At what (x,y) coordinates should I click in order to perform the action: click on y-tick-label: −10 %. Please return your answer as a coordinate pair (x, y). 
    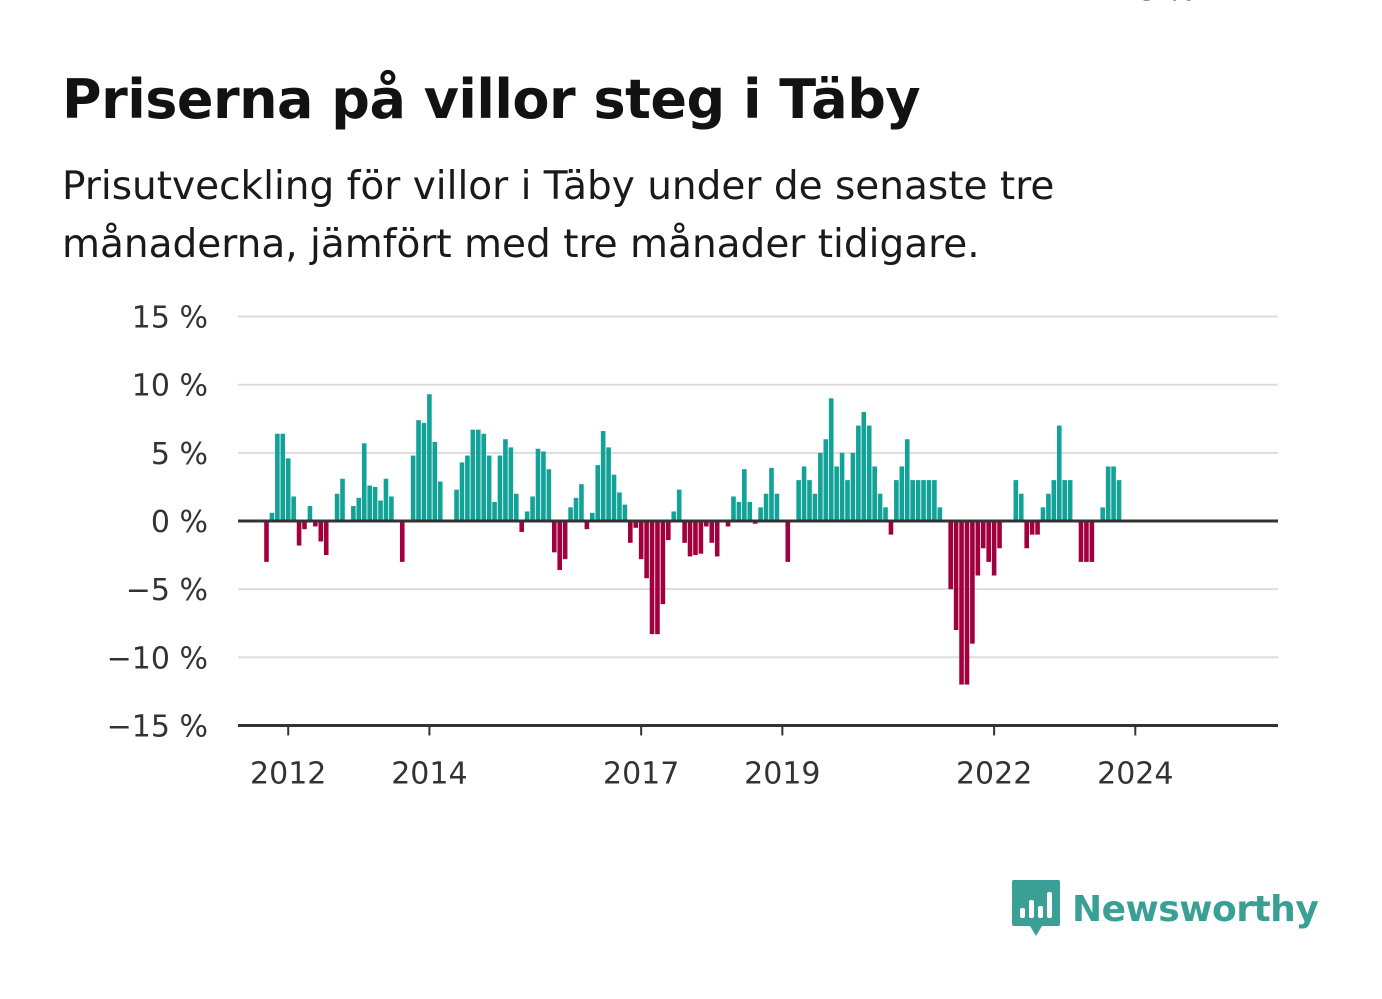
    Looking at the image, I should click on (157, 658).